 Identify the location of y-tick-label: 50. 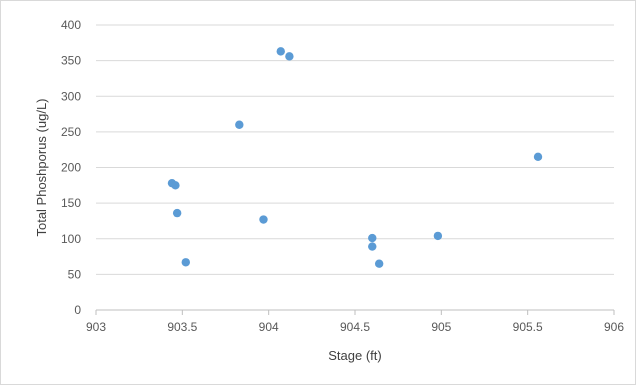
(75, 274).